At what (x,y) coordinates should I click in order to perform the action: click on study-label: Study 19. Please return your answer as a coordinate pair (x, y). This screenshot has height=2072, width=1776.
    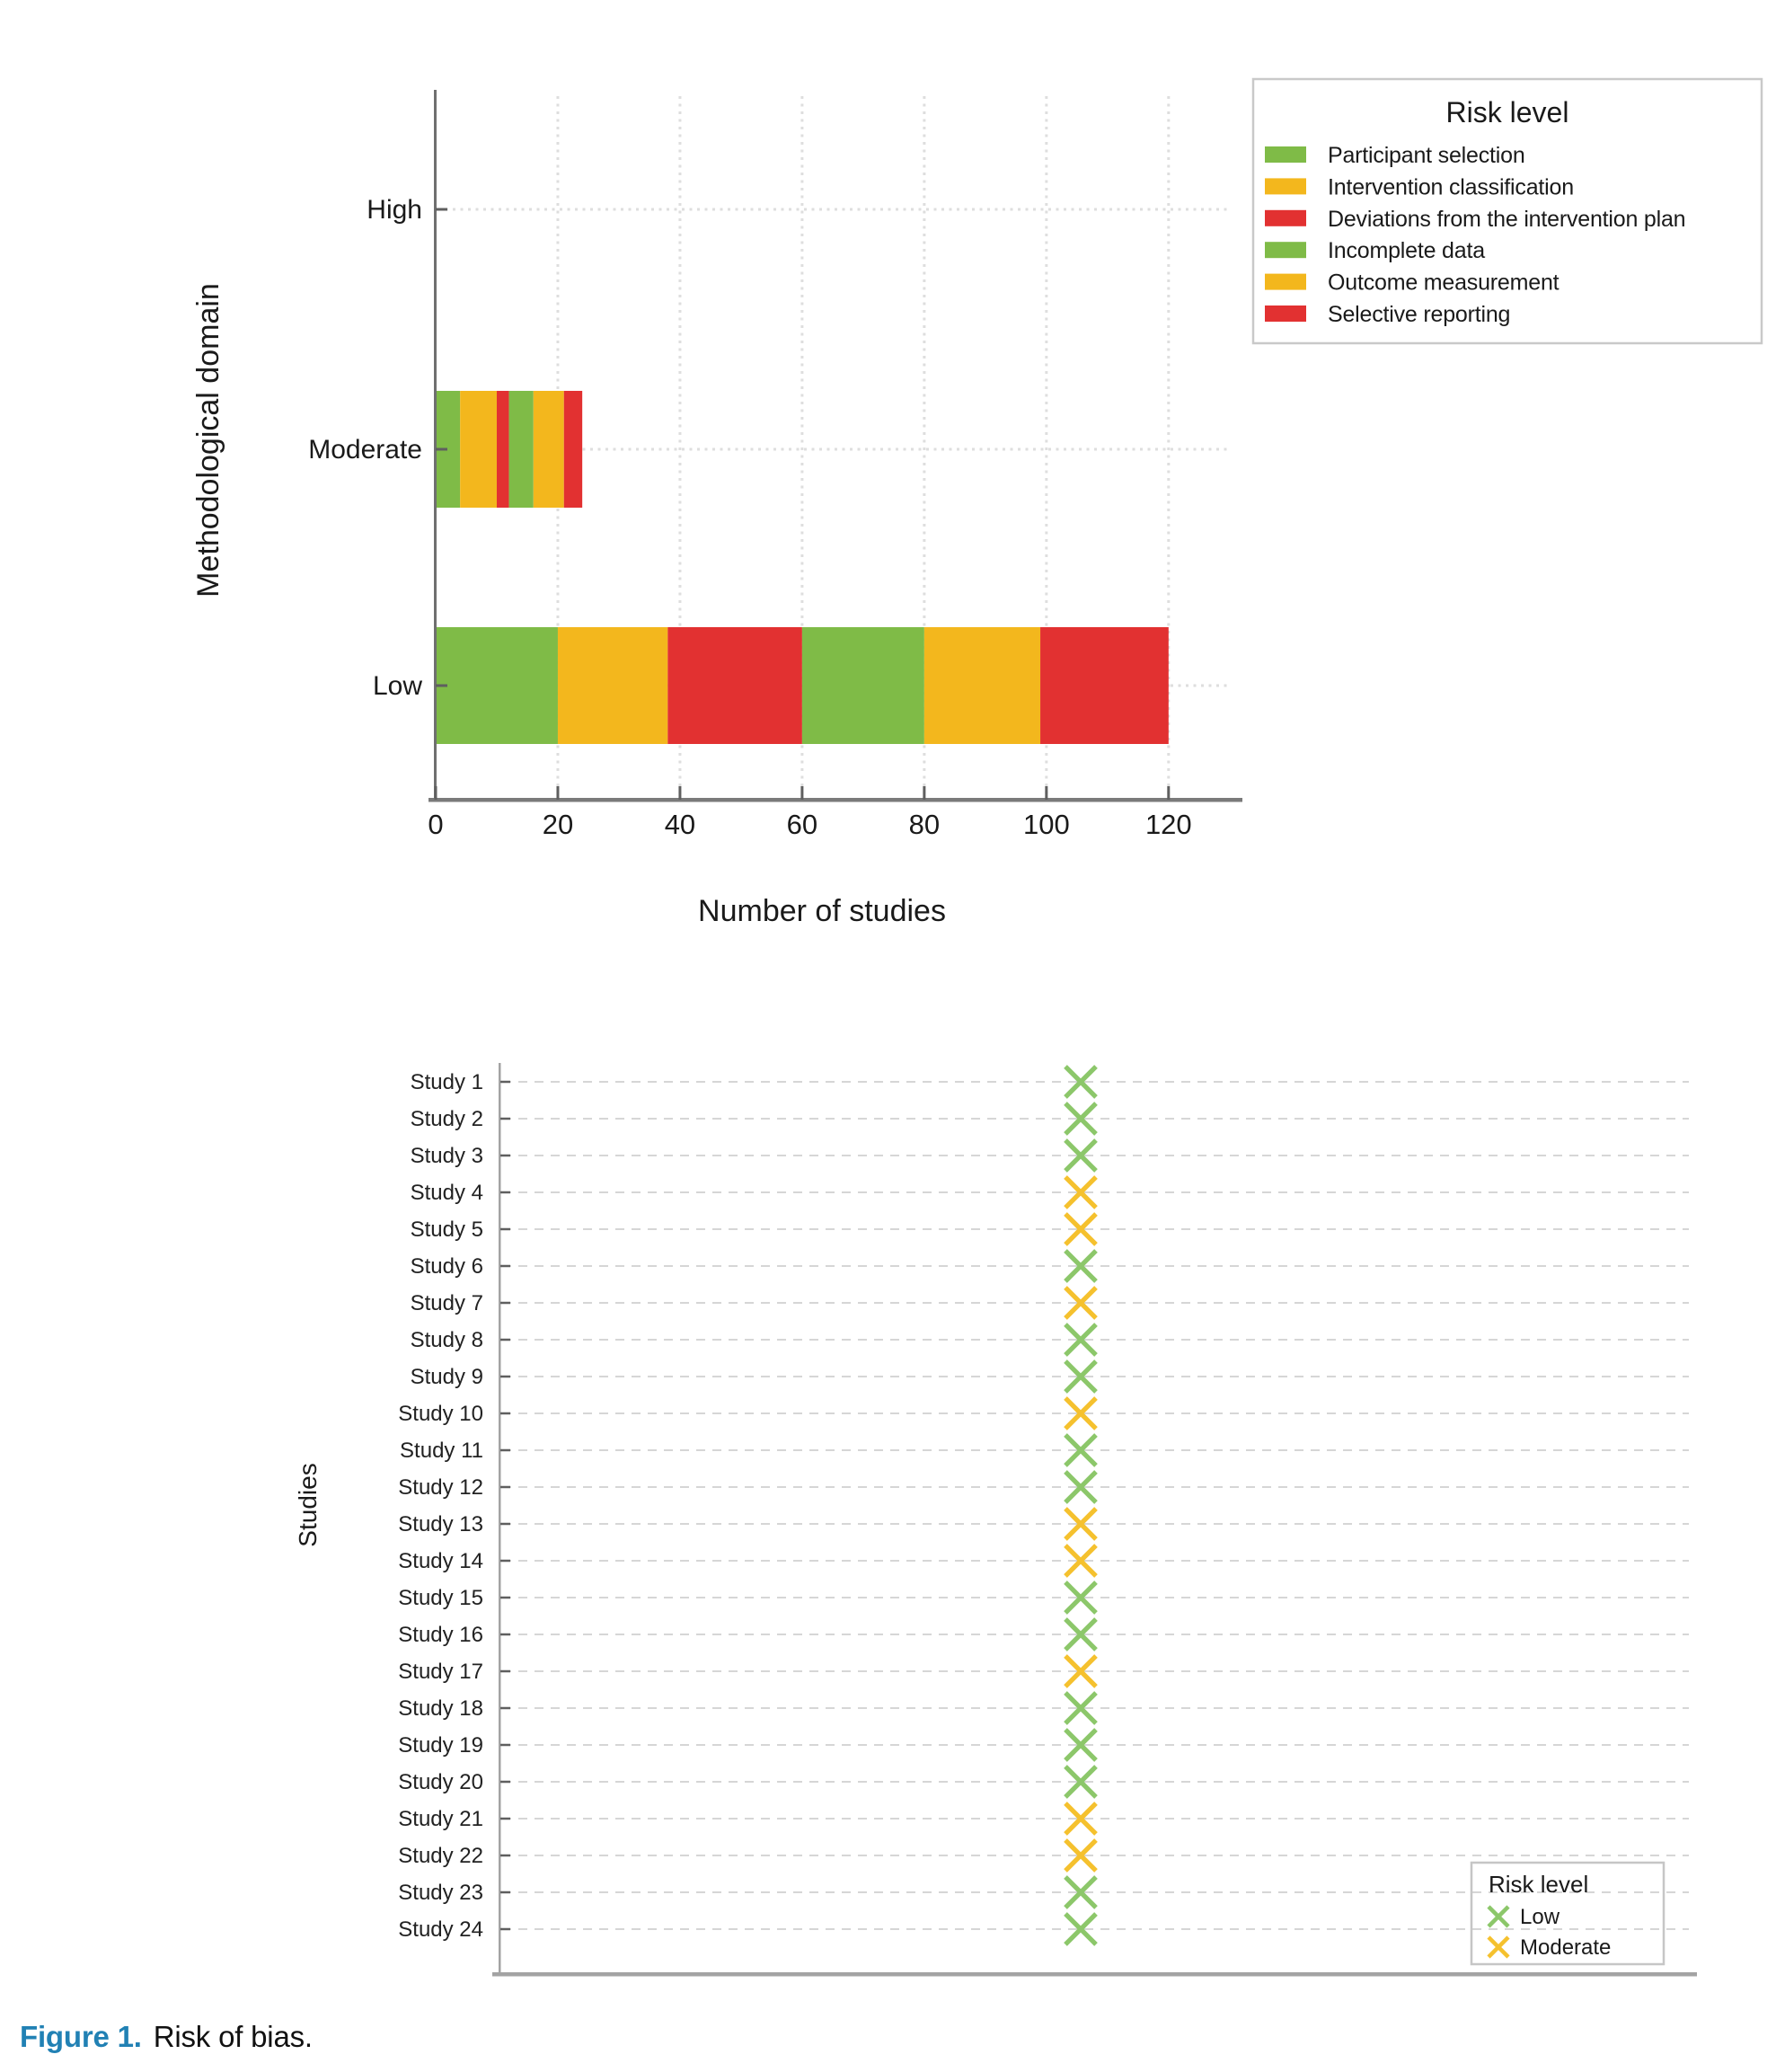
    Looking at the image, I should click on (440, 1745).